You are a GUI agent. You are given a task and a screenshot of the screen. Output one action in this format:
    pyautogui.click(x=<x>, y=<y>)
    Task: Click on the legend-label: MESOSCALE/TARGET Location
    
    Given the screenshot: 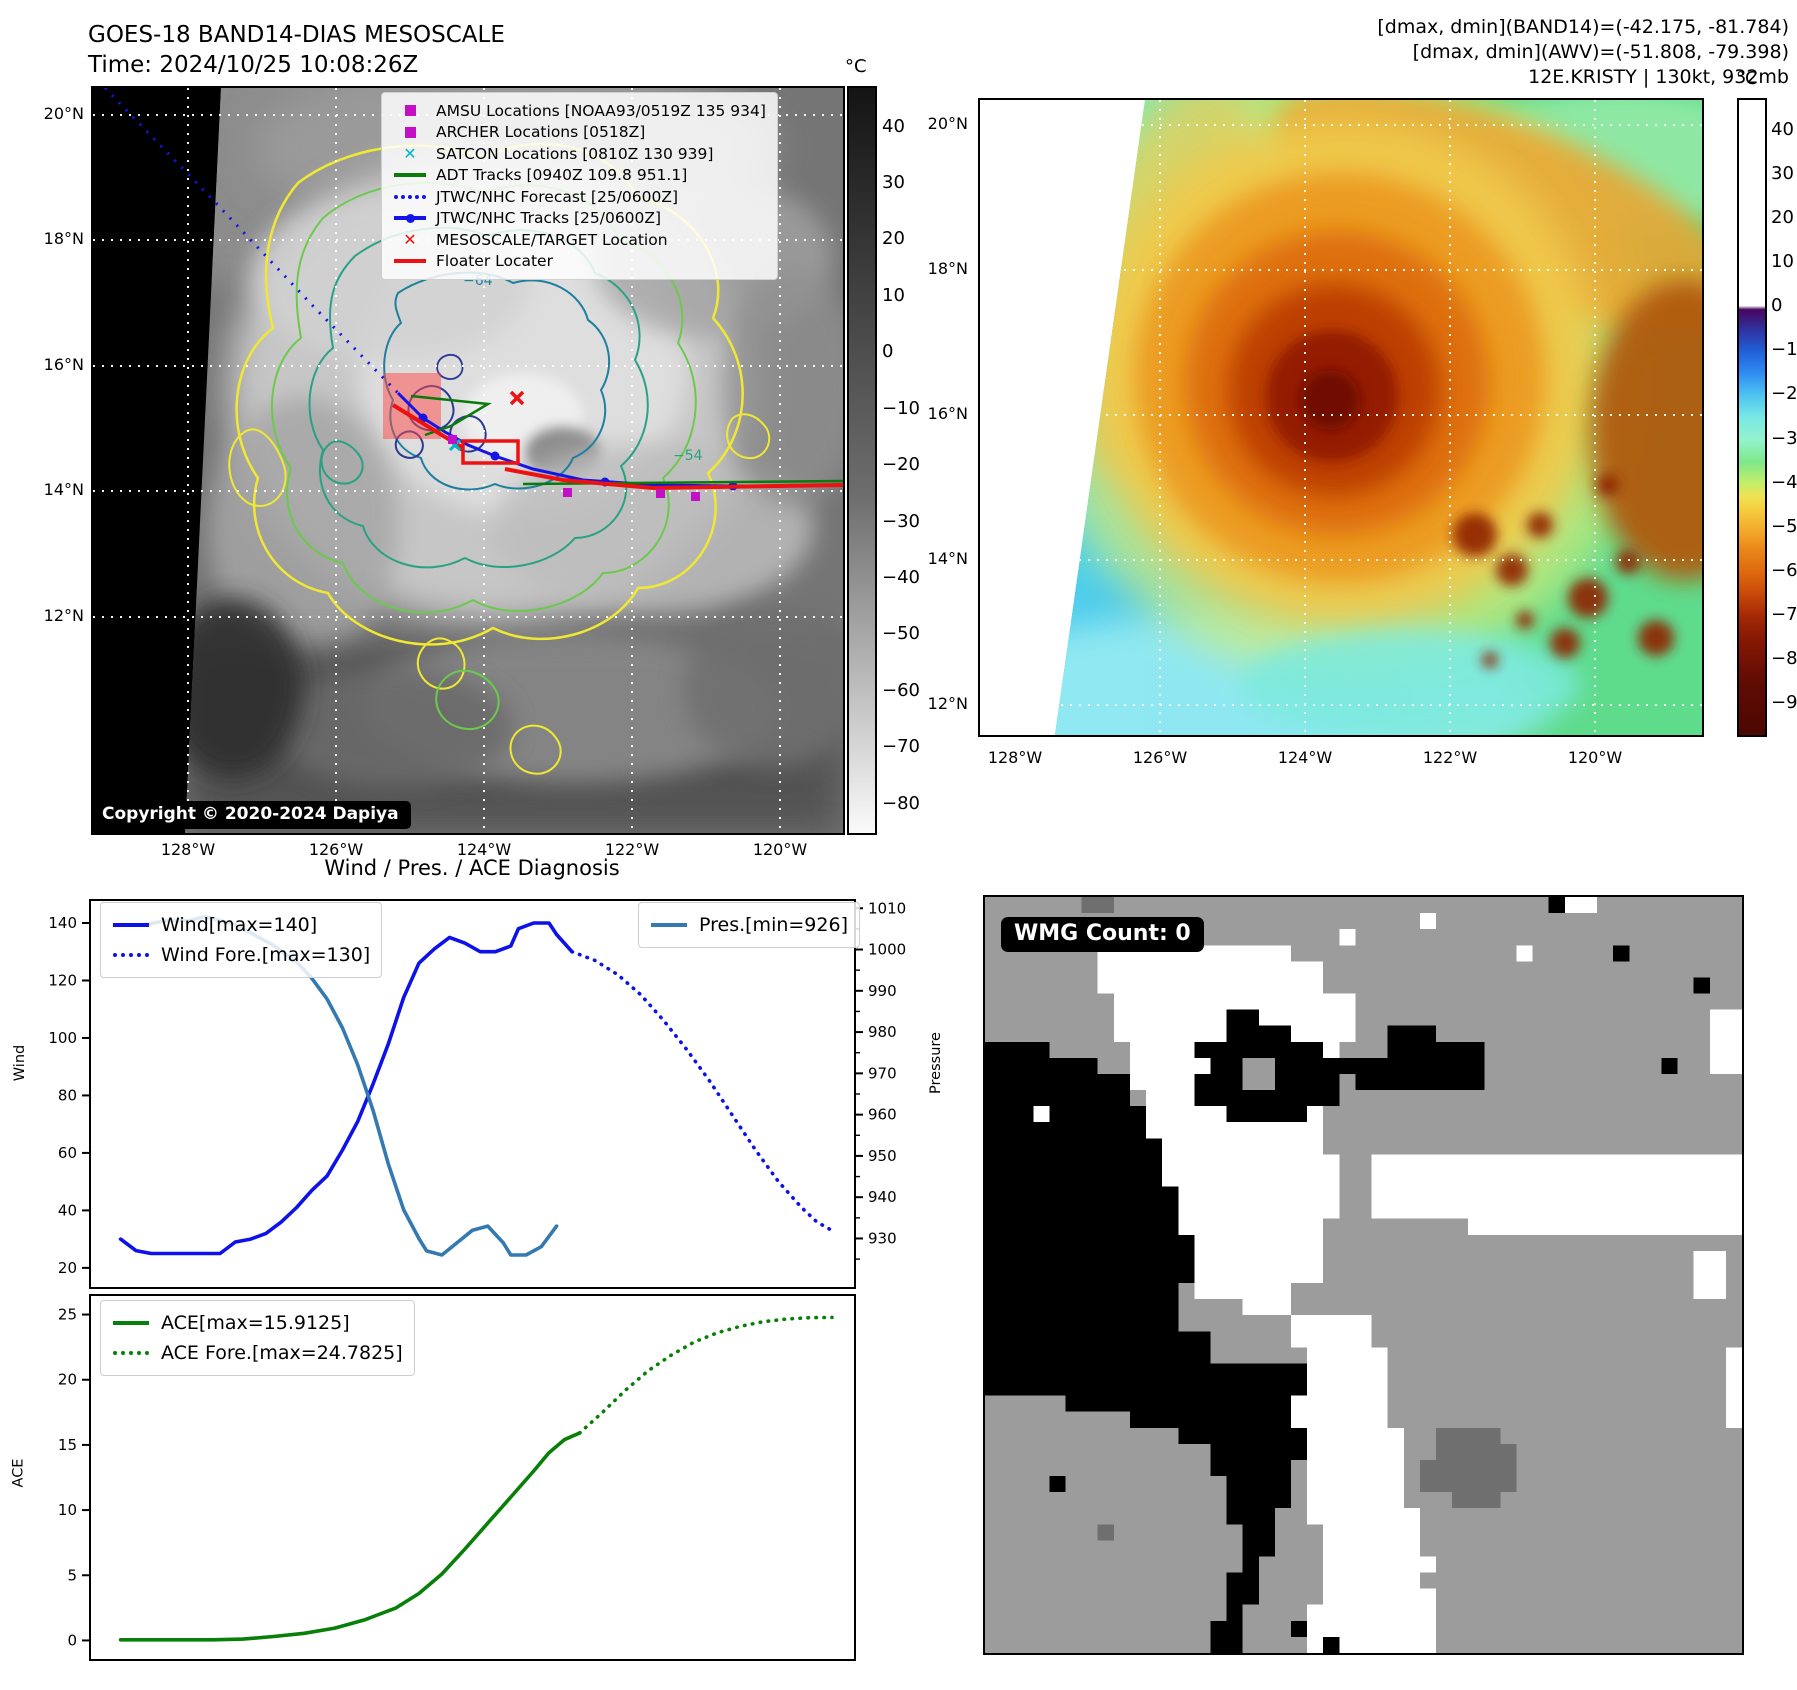 What is the action you would take?
    pyautogui.click(x=552, y=239)
    